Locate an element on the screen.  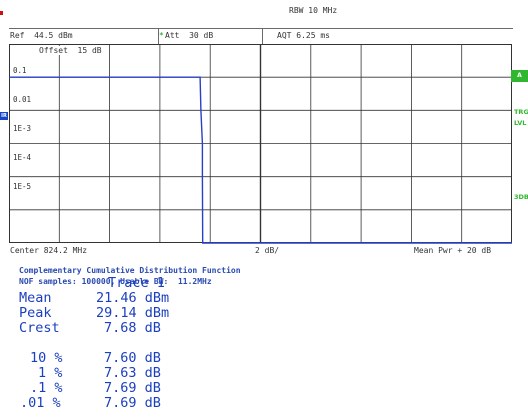
result-label-crest: Crest is located at coordinates (39, 328).